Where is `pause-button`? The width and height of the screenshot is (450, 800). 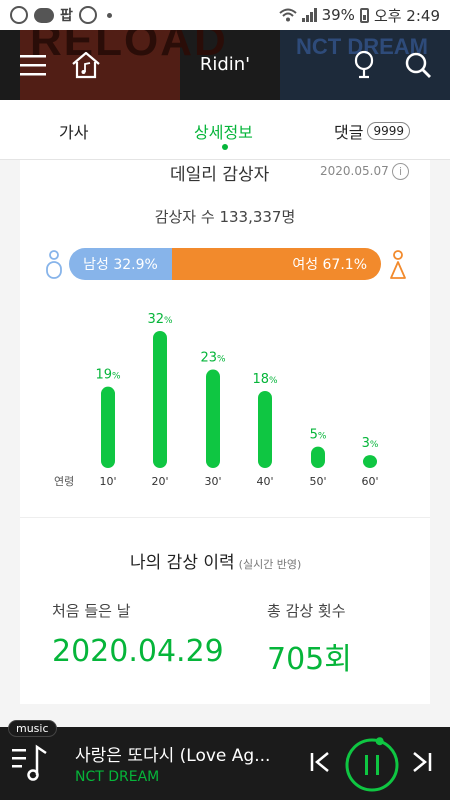
pause-button is located at coordinates (372, 765).